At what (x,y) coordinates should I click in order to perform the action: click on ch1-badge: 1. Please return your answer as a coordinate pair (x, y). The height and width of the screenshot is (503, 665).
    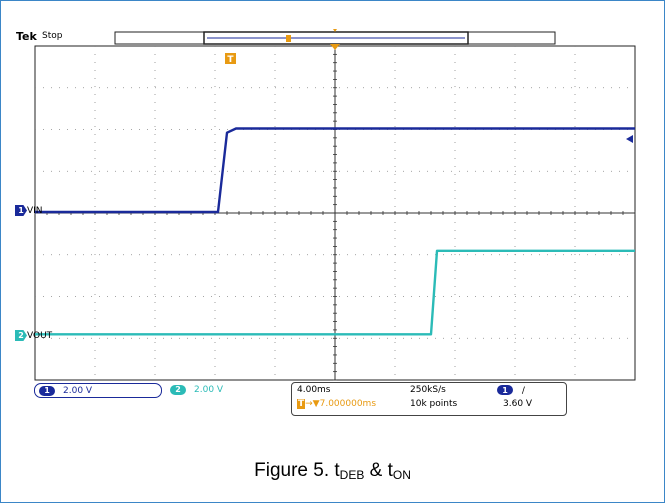
    Looking at the image, I should click on (21, 210).